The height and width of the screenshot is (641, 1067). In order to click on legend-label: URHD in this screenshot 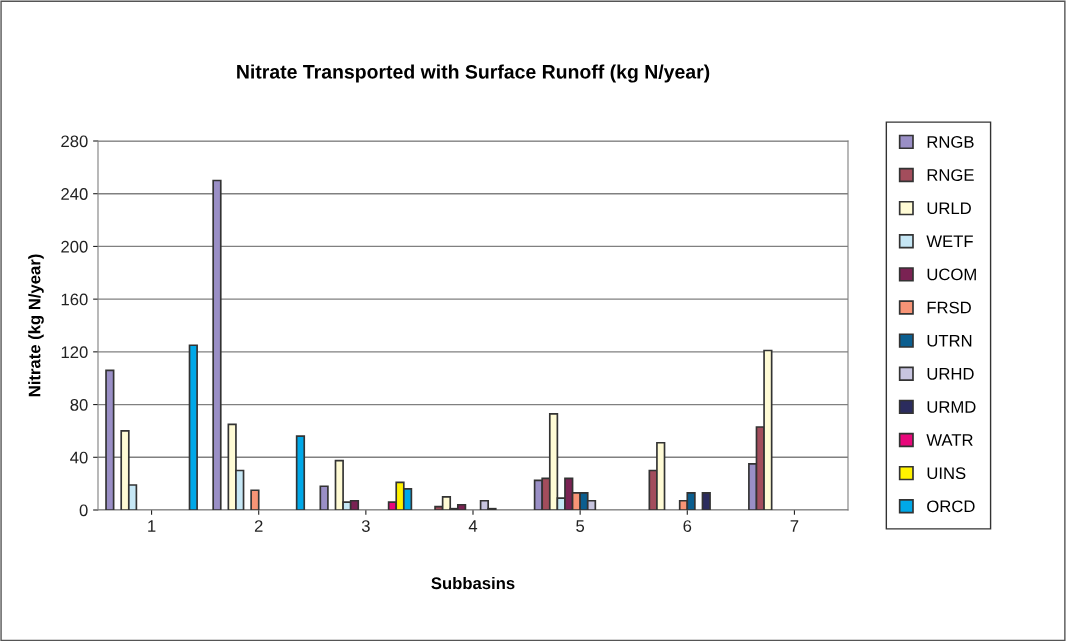, I will do `click(950, 374)`.